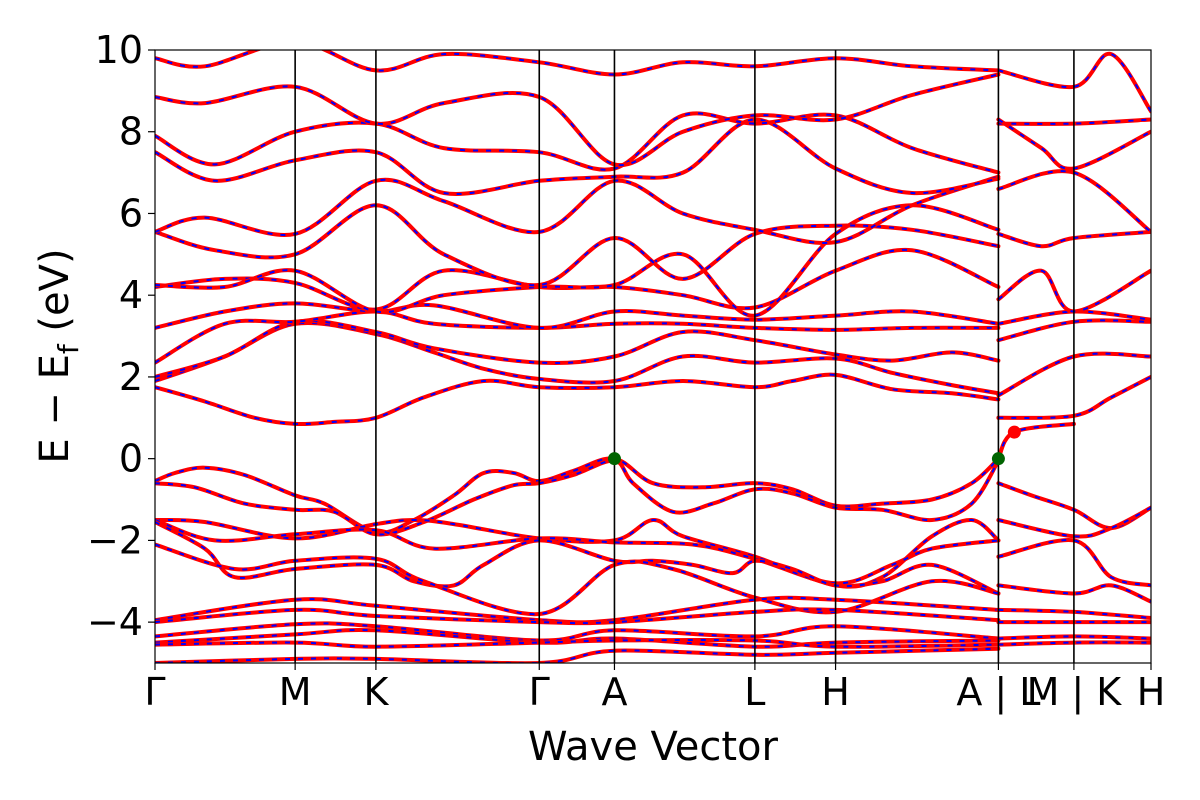 The height and width of the screenshot is (800, 1200). Describe the element at coordinates (131, 377) in the screenshot. I see `y-tick-label: 2` at that location.